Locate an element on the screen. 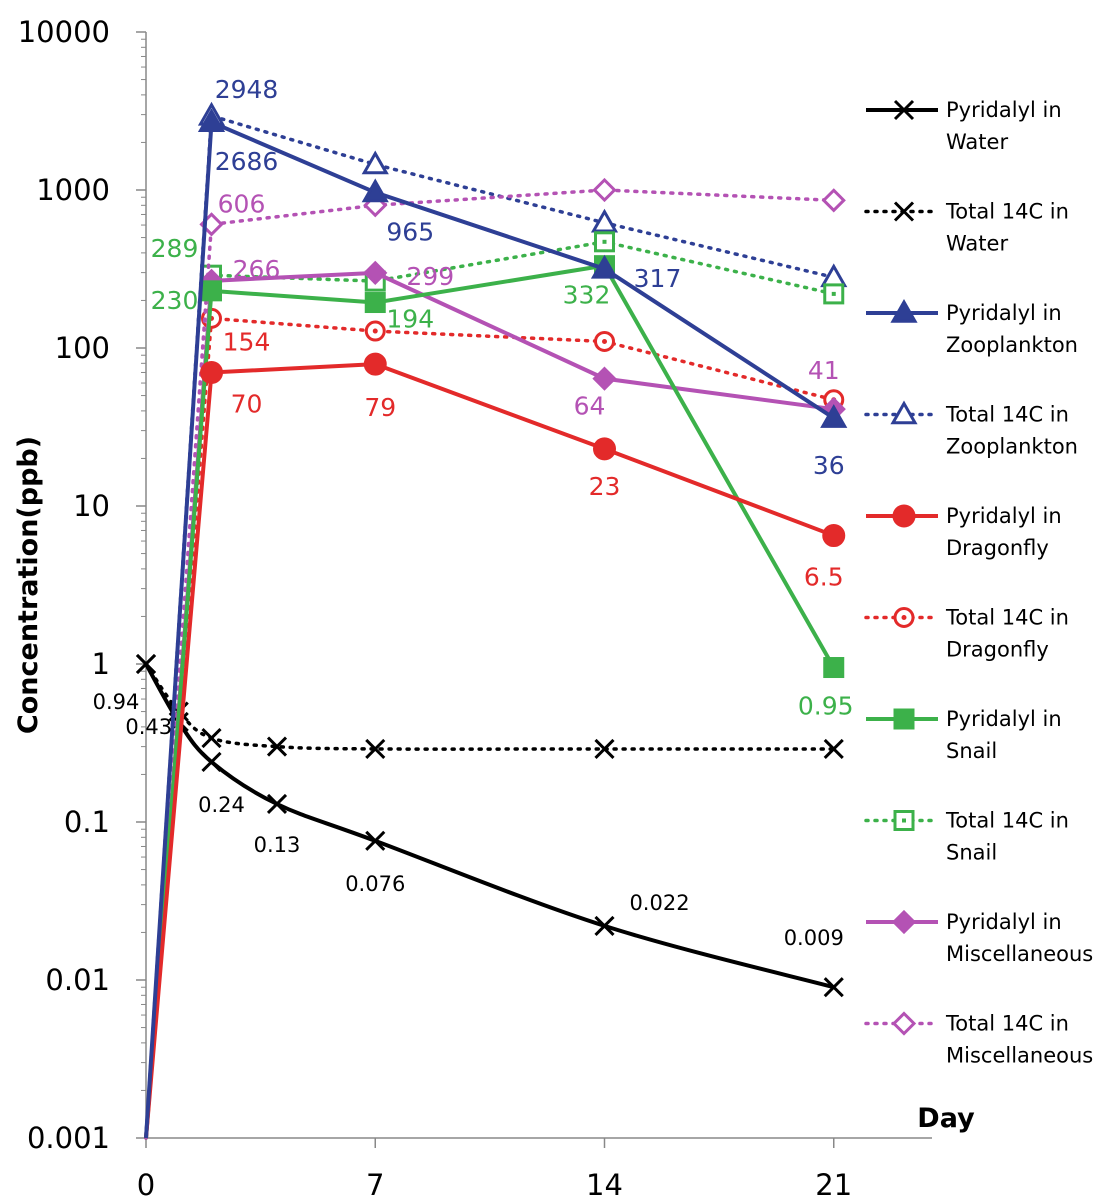 The image size is (1105, 1200). legend-label: Total 14C in Snail is located at coordinates (1007, 837).